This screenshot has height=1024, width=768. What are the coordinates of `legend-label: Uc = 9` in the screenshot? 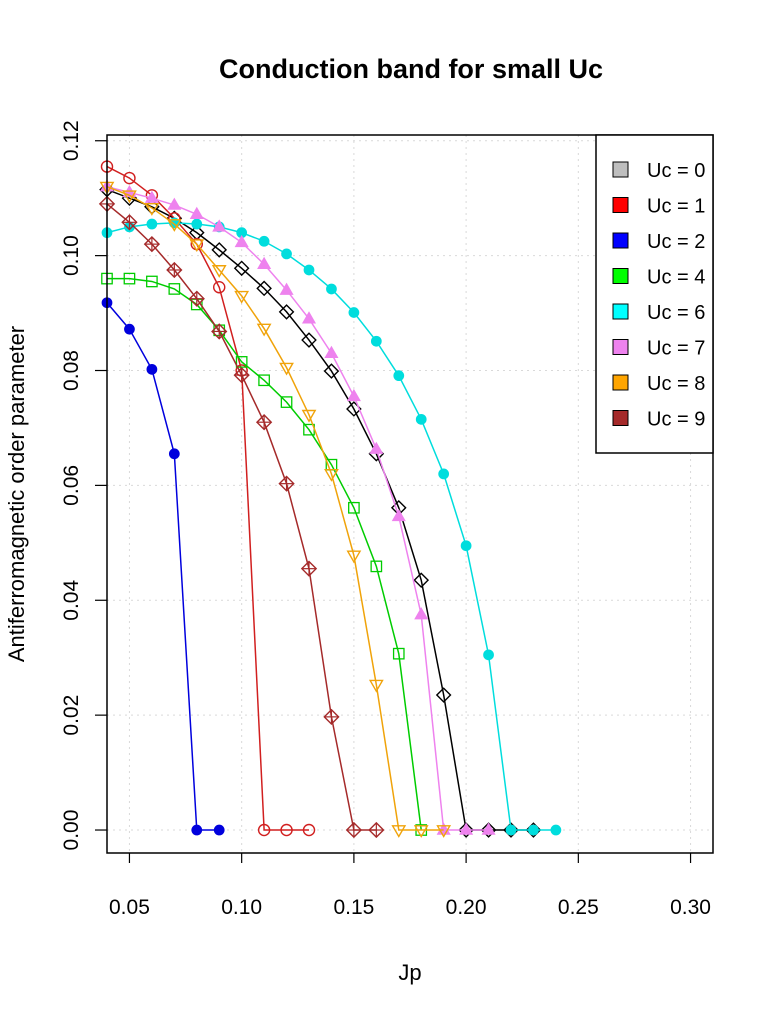 It's located at (676, 420).